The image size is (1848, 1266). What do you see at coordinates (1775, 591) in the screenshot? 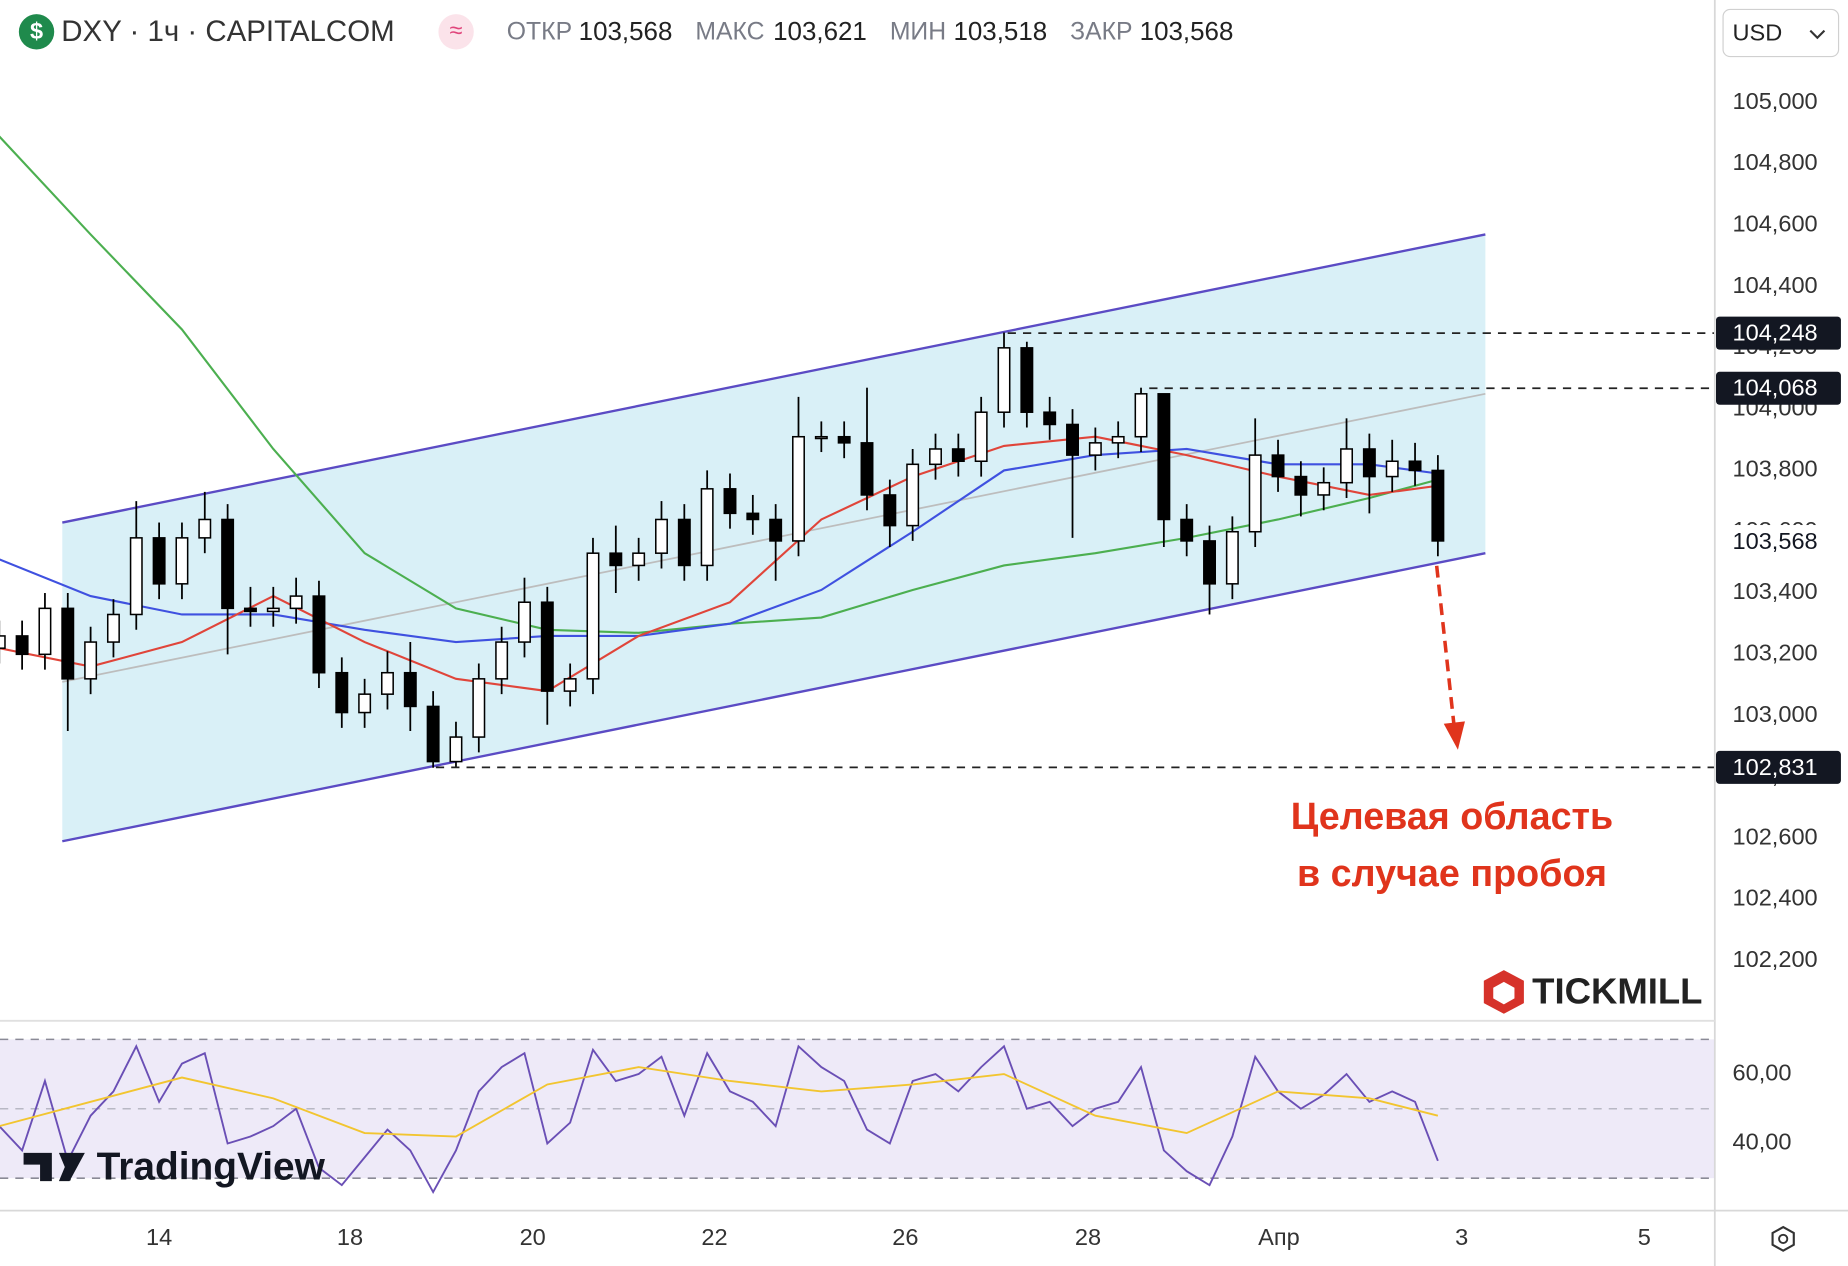
I see `y-tick-label: 103,400` at bounding box center [1775, 591].